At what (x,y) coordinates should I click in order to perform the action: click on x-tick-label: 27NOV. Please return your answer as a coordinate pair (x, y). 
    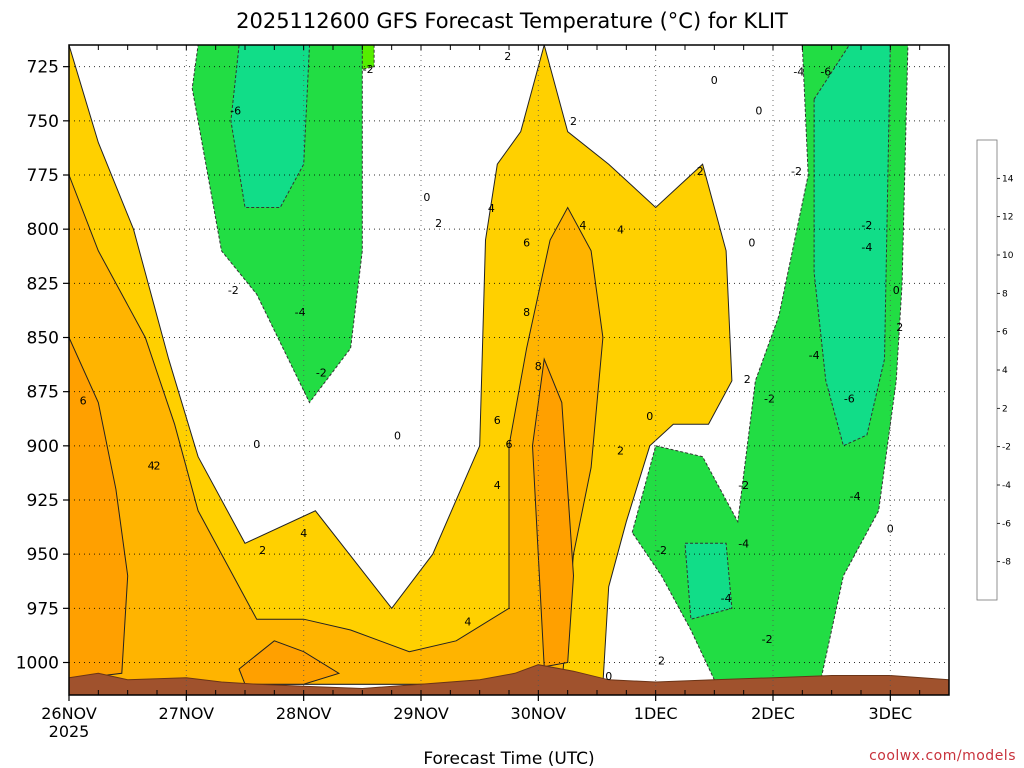
    Looking at the image, I should click on (187, 713).